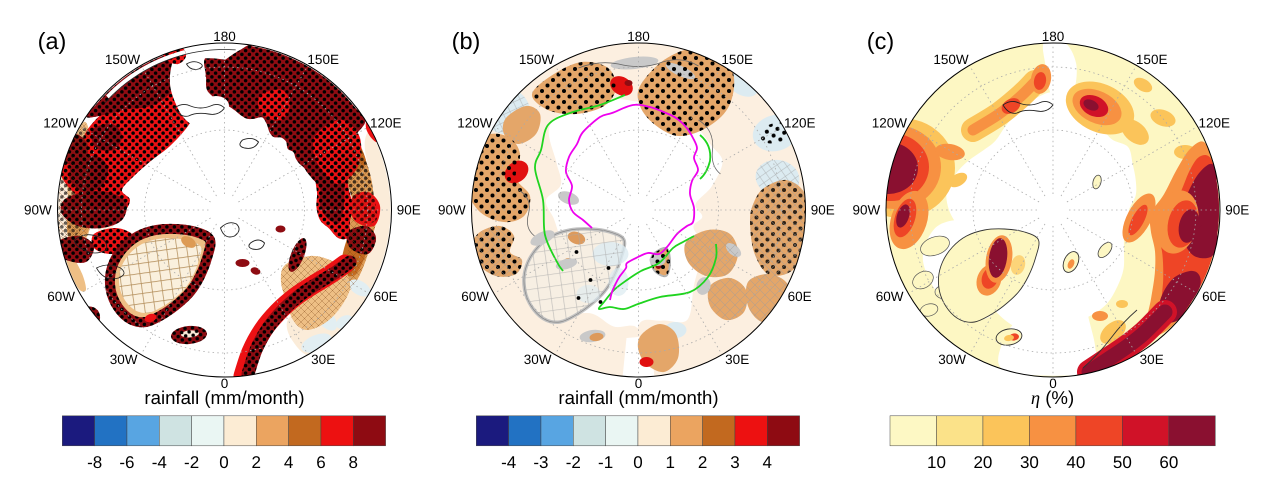  I want to click on svg-text: 3, so click(734, 462).